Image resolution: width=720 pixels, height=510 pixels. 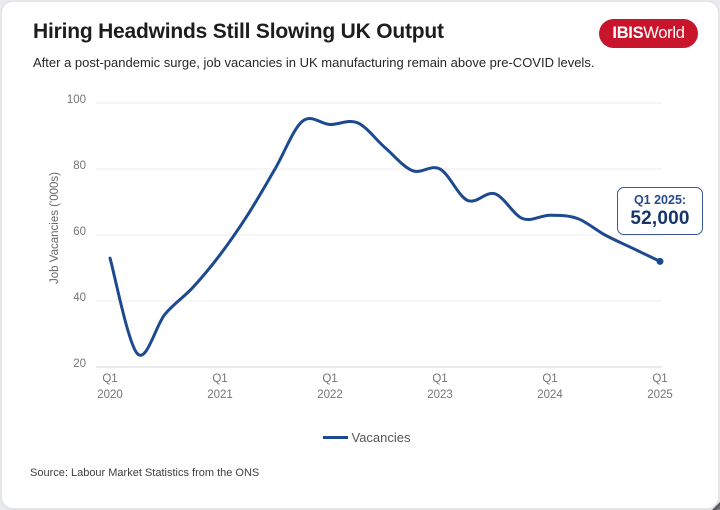 I want to click on x-tick-year: 2024, so click(x=550, y=395).